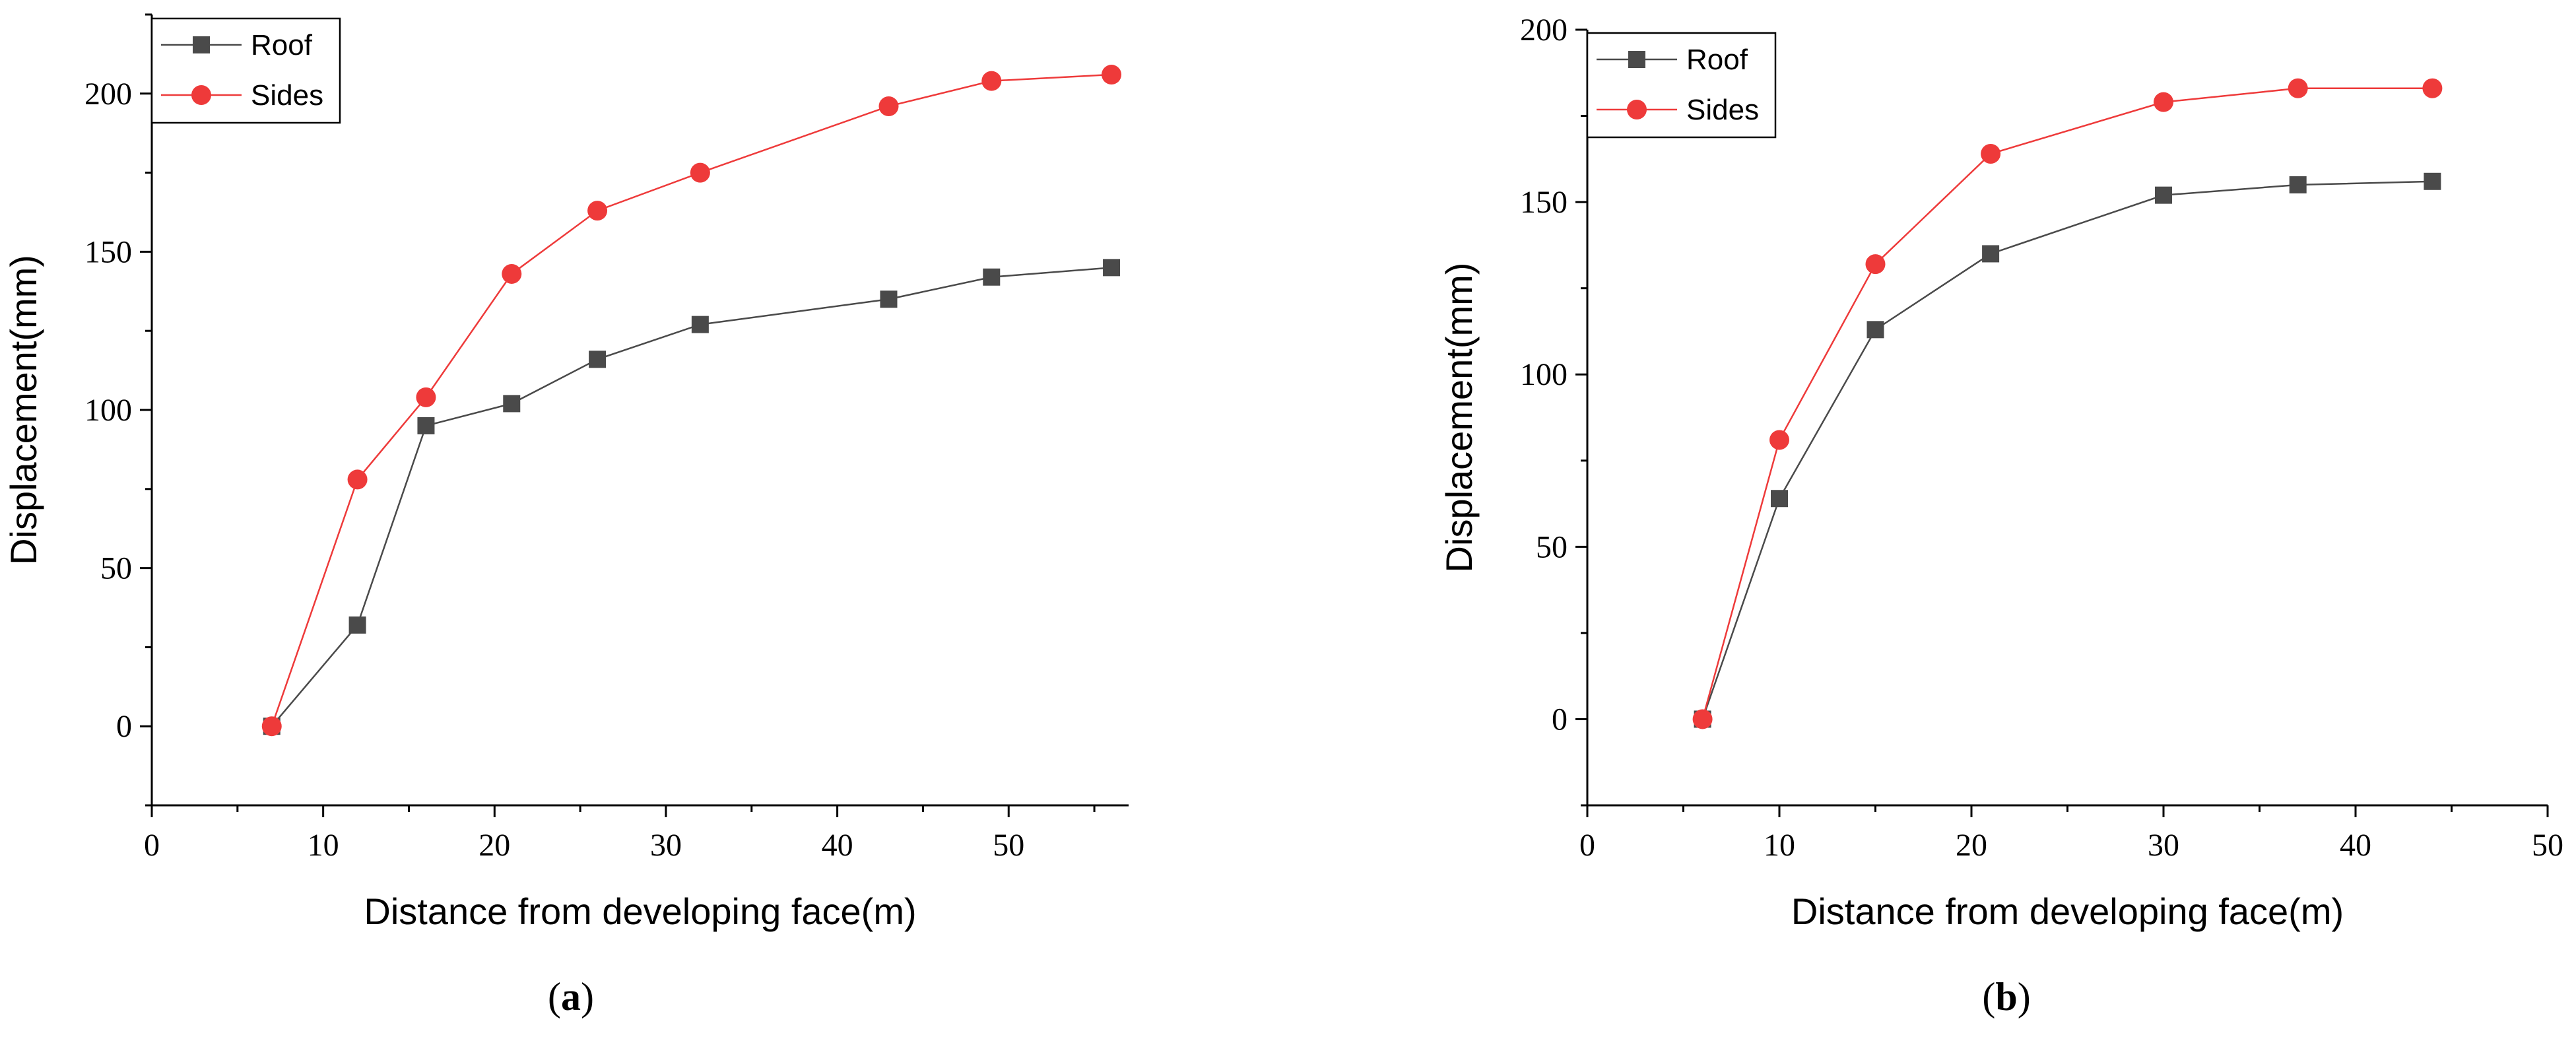 The height and width of the screenshot is (1041, 2576). What do you see at coordinates (571, 997) in the screenshot?
I see `panel-caption: (a)` at bounding box center [571, 997].